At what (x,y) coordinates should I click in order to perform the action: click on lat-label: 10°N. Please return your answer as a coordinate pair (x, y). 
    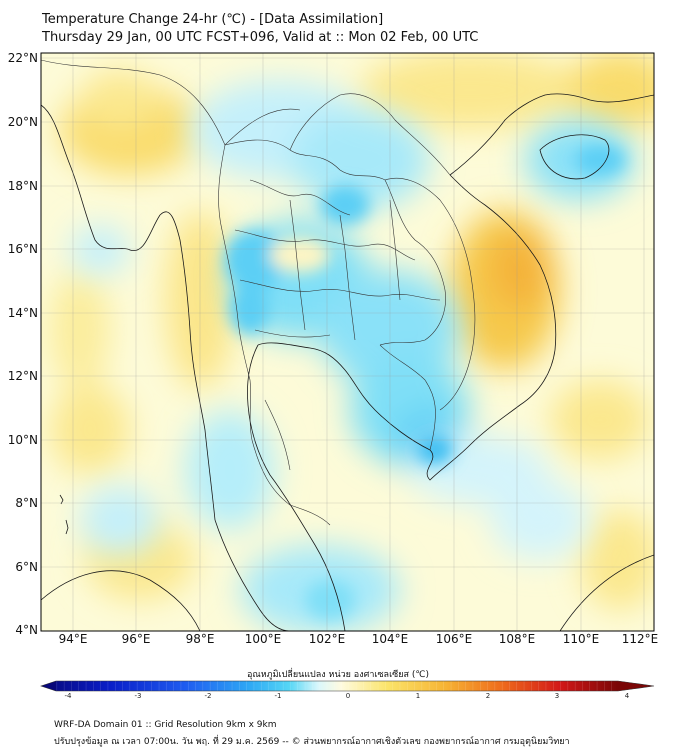
    Looking at the image, I should click on (22, 440).